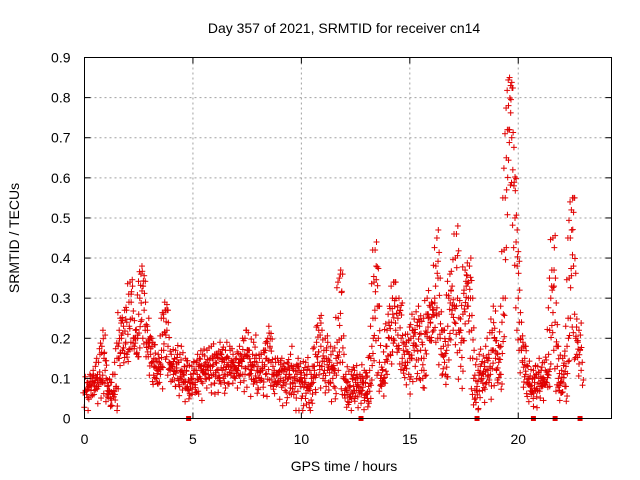 Image resolution: width=640 pixels, height=480 pixels. Describe the element at coordinates (61, 298) in the screenshot. I see `y-tick-label: 0.3` at that location.